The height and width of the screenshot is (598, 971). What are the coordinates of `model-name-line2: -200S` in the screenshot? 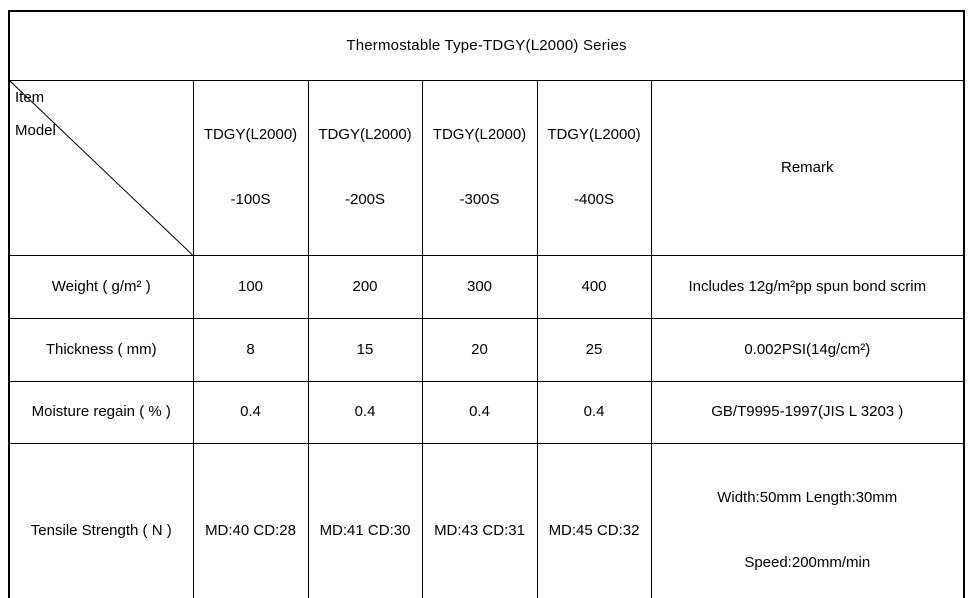 It's located at (365, 200).